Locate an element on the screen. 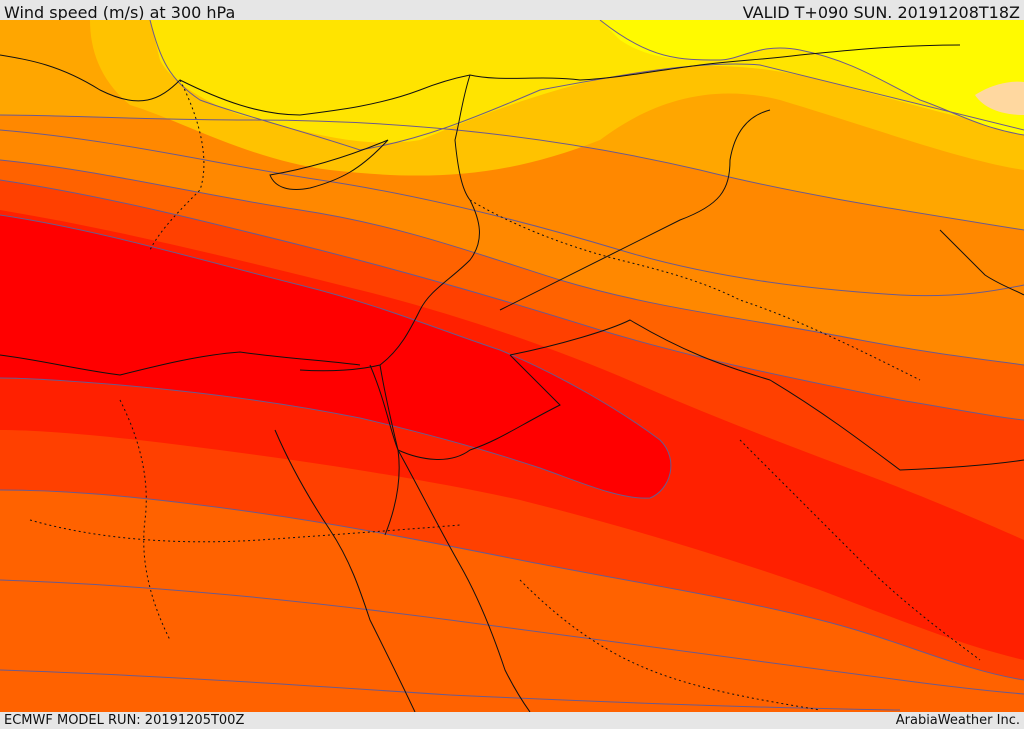 The width and height of the screenshot is (1024, 729). footer-bar is located at coordinates (512, 720).